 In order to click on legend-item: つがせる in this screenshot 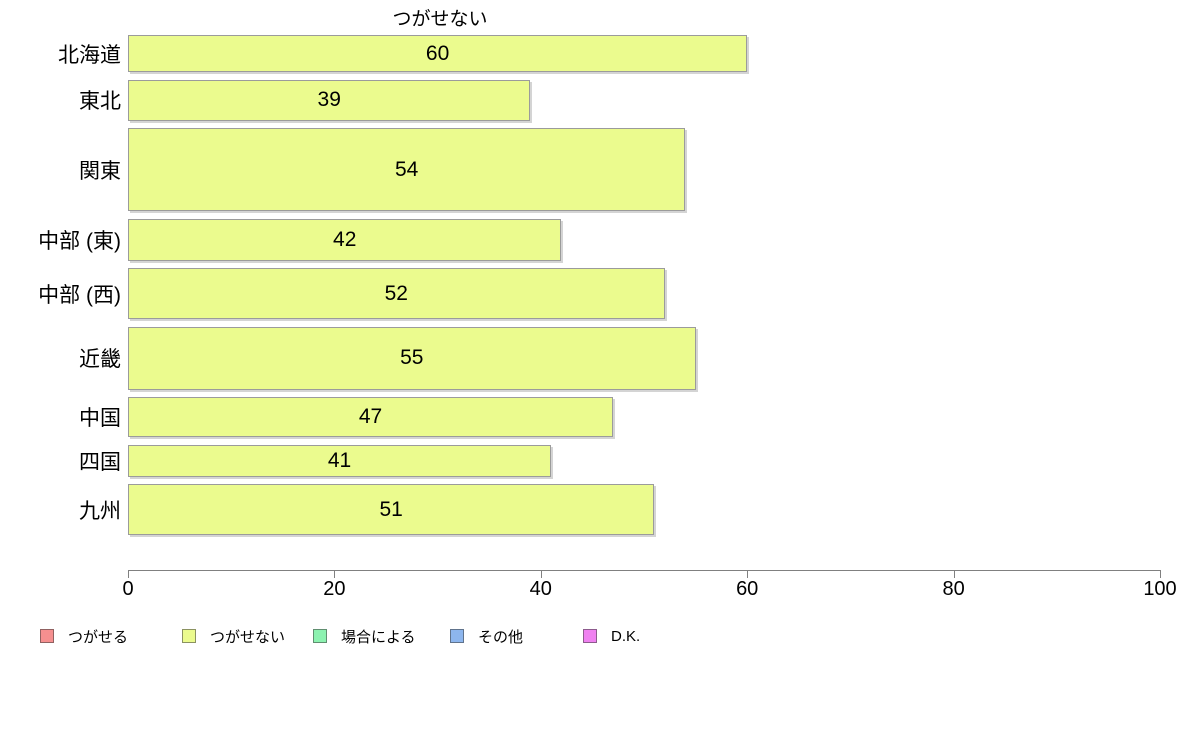, I will do `click(84, 636)`.